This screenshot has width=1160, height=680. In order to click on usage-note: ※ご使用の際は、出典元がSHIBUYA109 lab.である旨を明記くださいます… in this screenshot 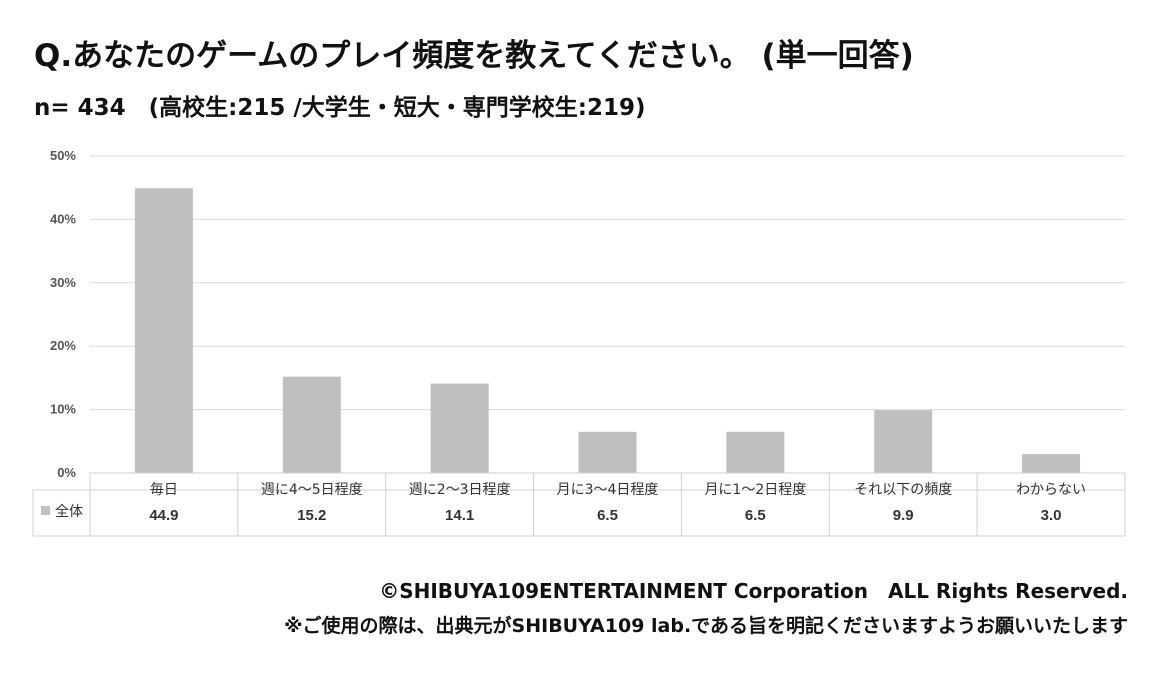, I will do `click(706, 626)`.